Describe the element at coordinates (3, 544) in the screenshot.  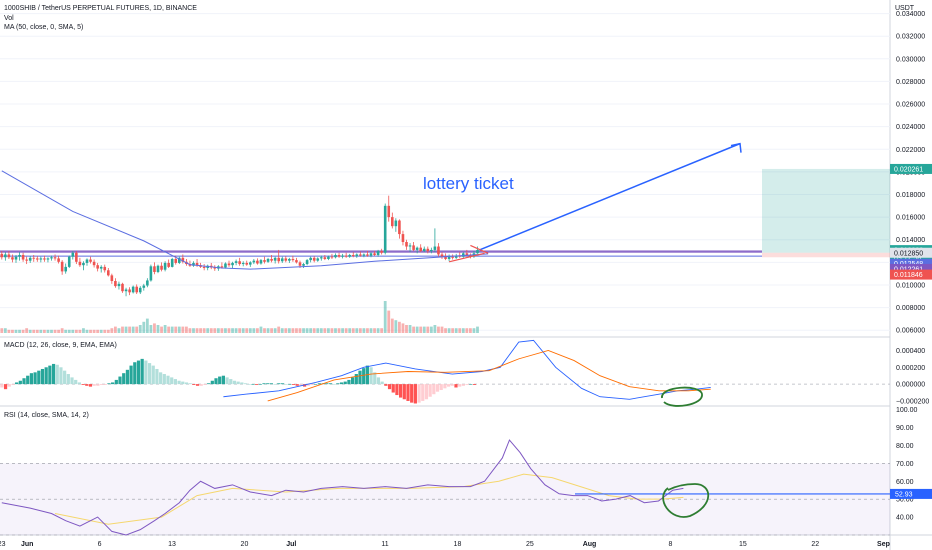
I see `time-tick-label: 23` at that location.